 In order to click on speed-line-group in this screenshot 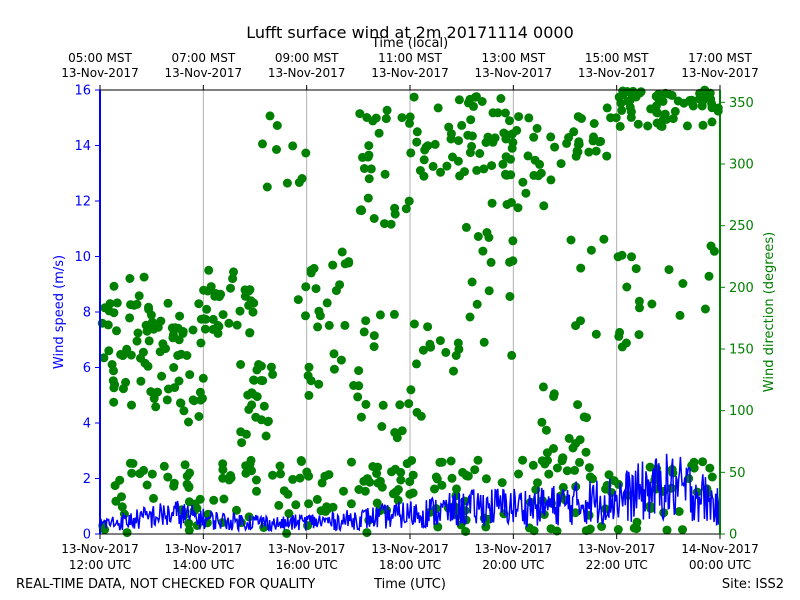, I will do `click(410, 493)`.